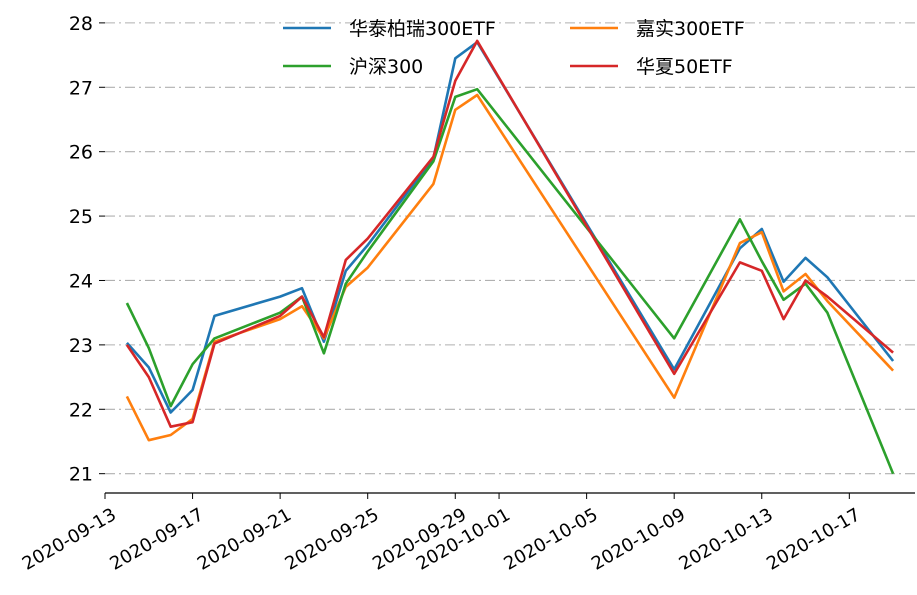 The height and width of the screenshot is (595, 917). Describe the element at coordinates (813, 539) in the screenshot. I see `x-tick-label: 2020-10-17` at that location.